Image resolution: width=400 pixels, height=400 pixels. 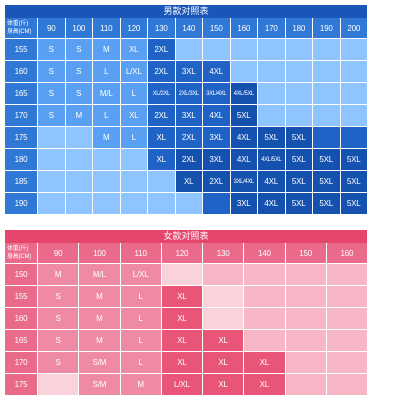 What do you see at coordinates (305, 253) in the screenshot?
I see `women-weight-header: 150` at bounding box center [305, 253].